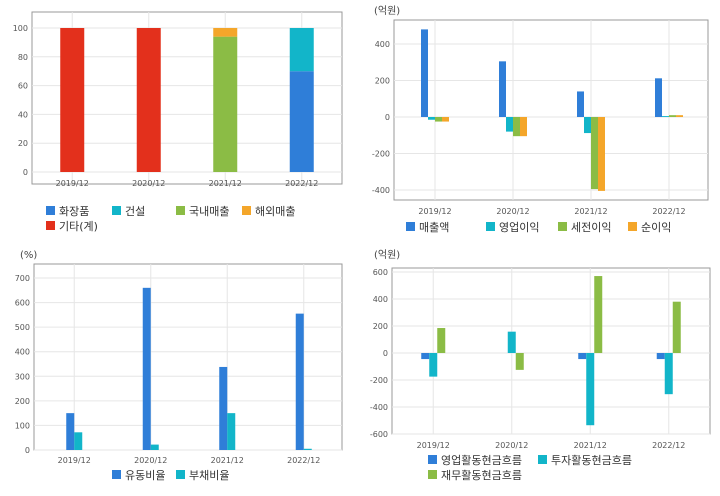 The image size is (720, 496). I want to click on legend-label: 해외매출, so click(275, 211).